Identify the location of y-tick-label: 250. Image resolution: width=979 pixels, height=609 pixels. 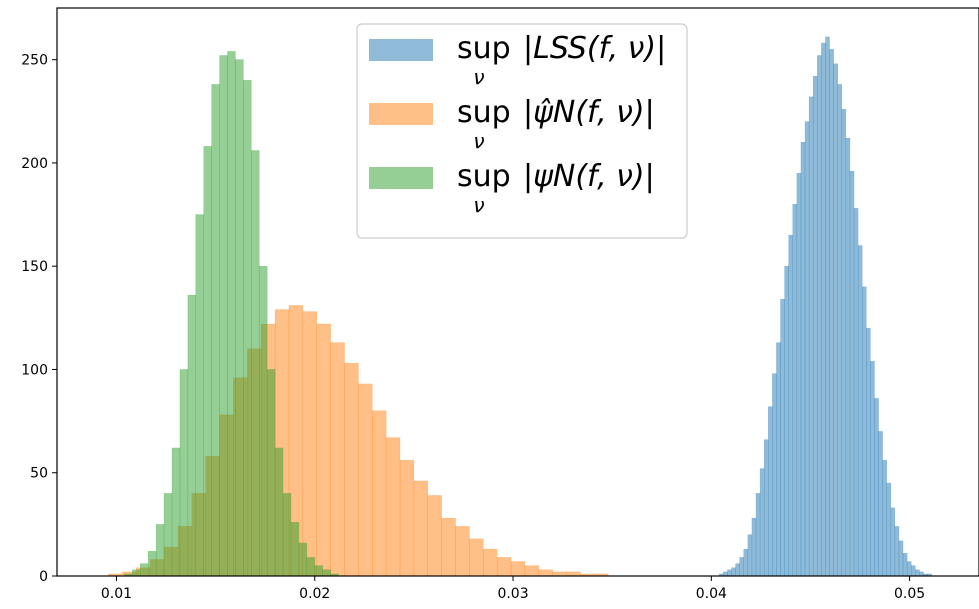
(34, 61).